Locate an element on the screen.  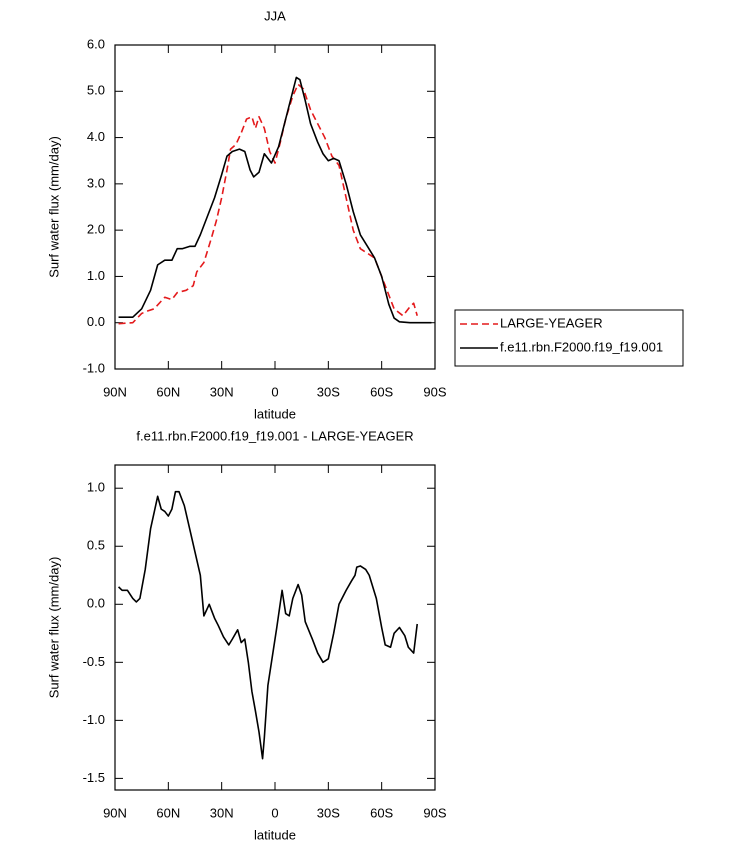
y-tick-label: 3.0 is located at coordinates (96, 182).